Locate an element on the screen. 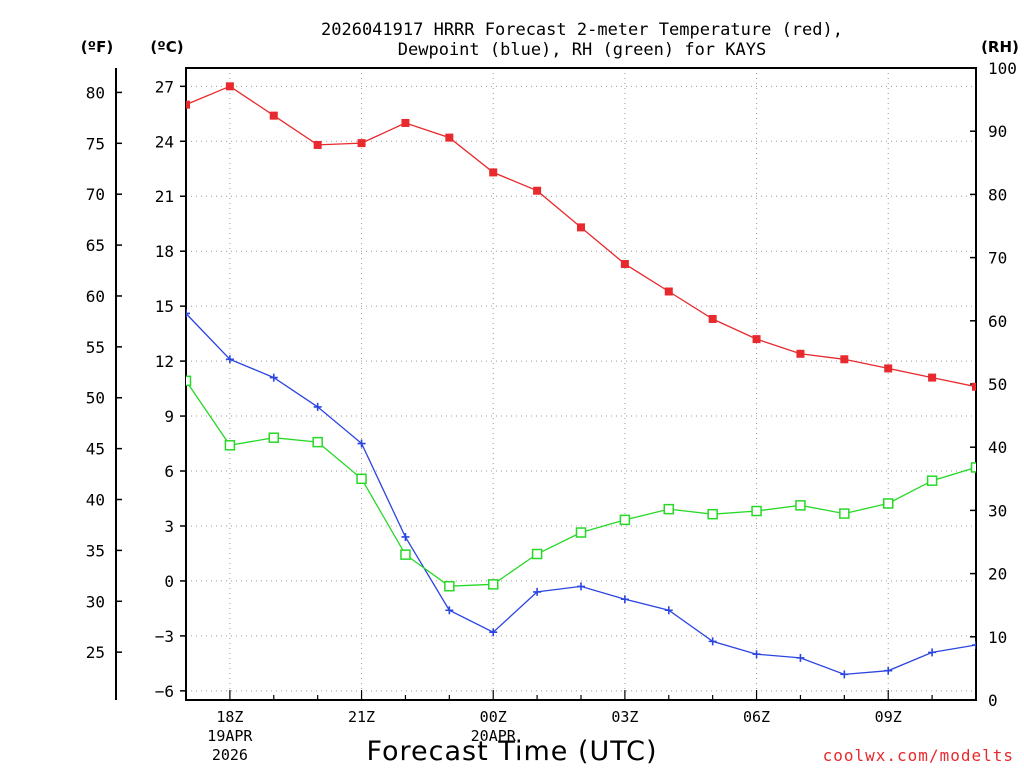  fahrenheit-tick-label: 70 is located at coordinates (95, 194).